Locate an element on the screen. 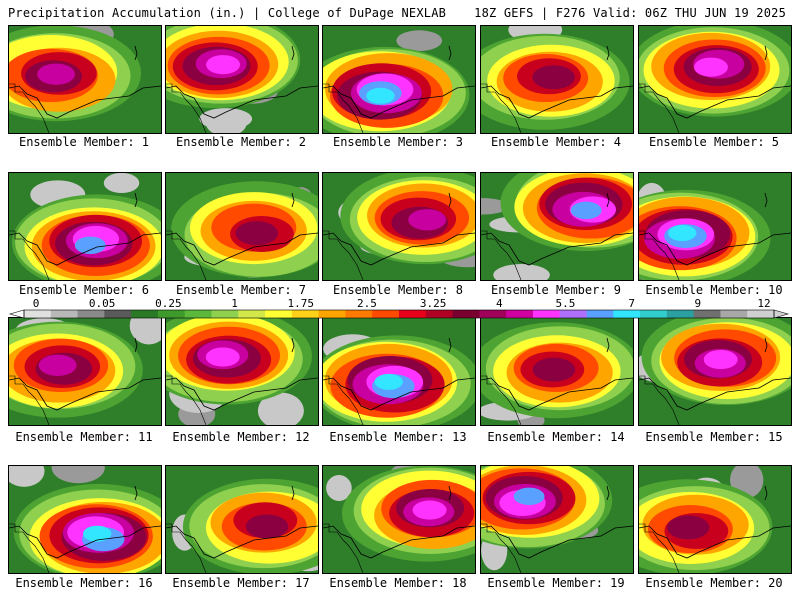 The image size is (800, 600). colorbar-tick-label: 0.25 is located at coordinates (168, 304).